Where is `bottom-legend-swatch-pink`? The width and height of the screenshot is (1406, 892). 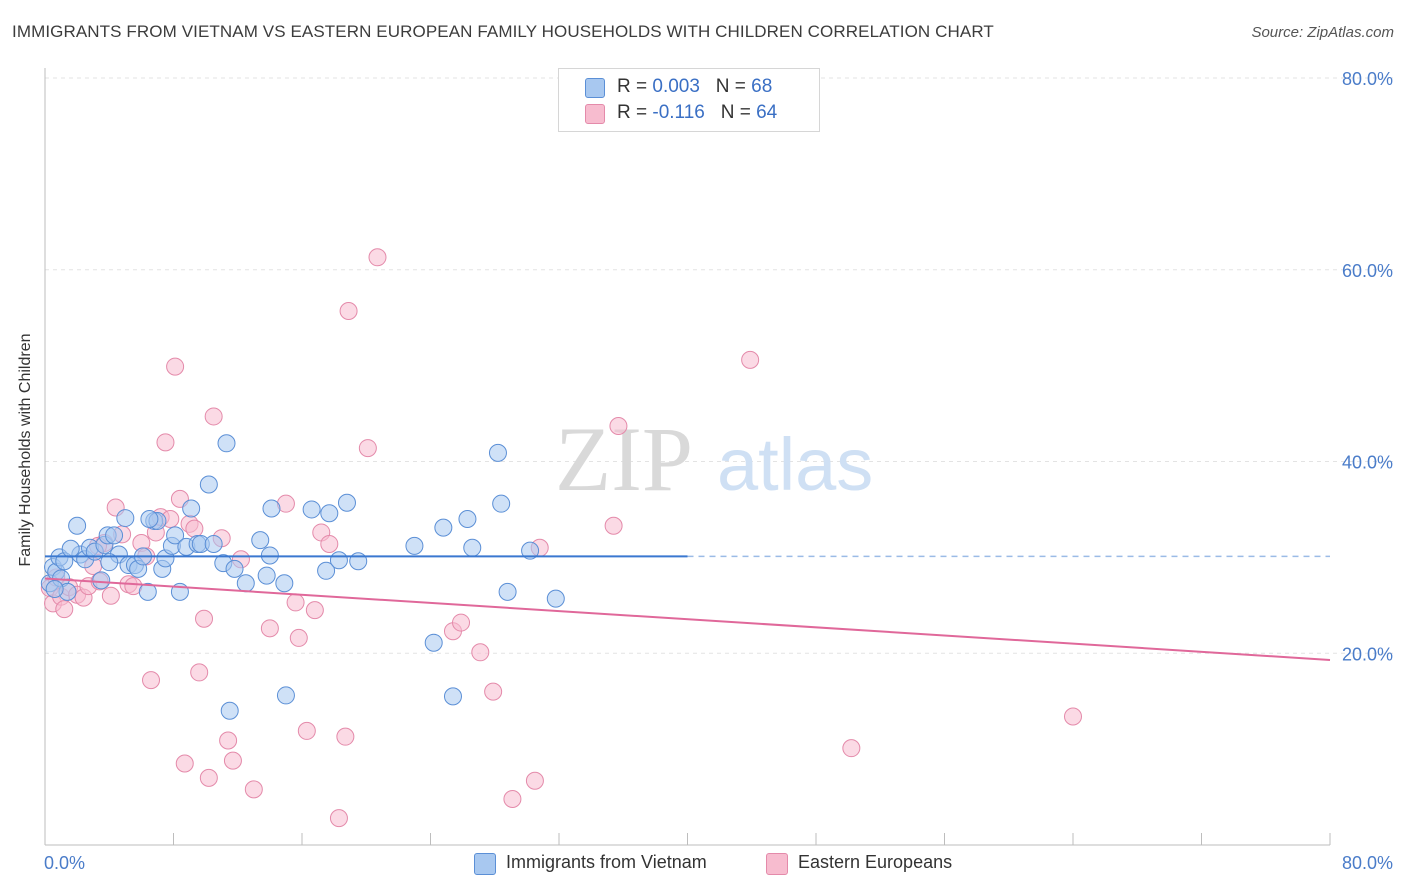
bottom-legend-swatch-pink is located at coordinates (777, 864).